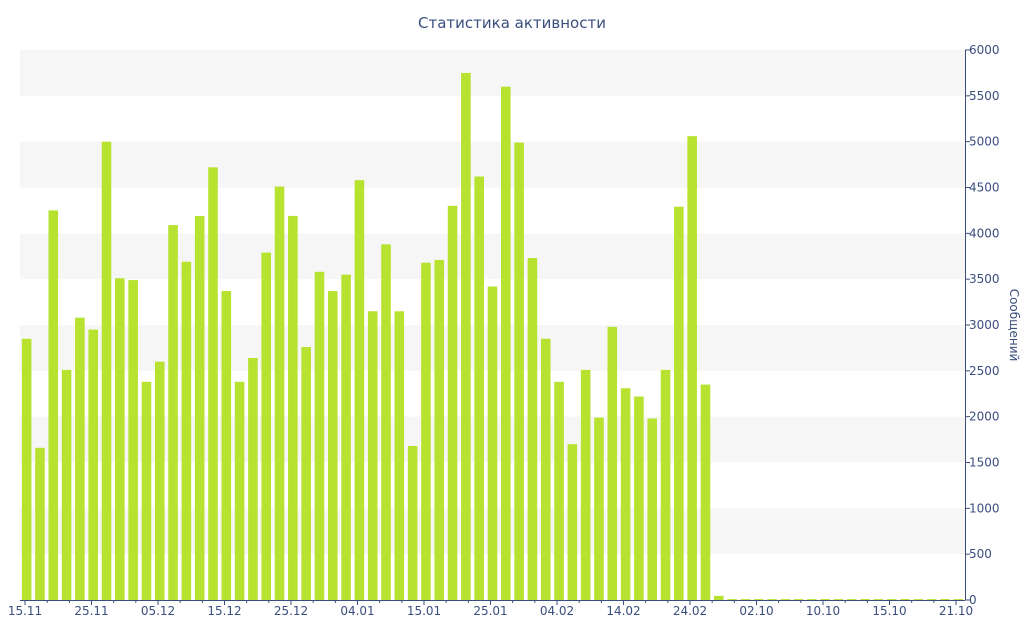 The width and height of the screenshot is (1024, 640). What do you see at coordinates (984, 50) in the screenshot?
I see `y-tick-label: 6000` at bounding box center [984, 50].